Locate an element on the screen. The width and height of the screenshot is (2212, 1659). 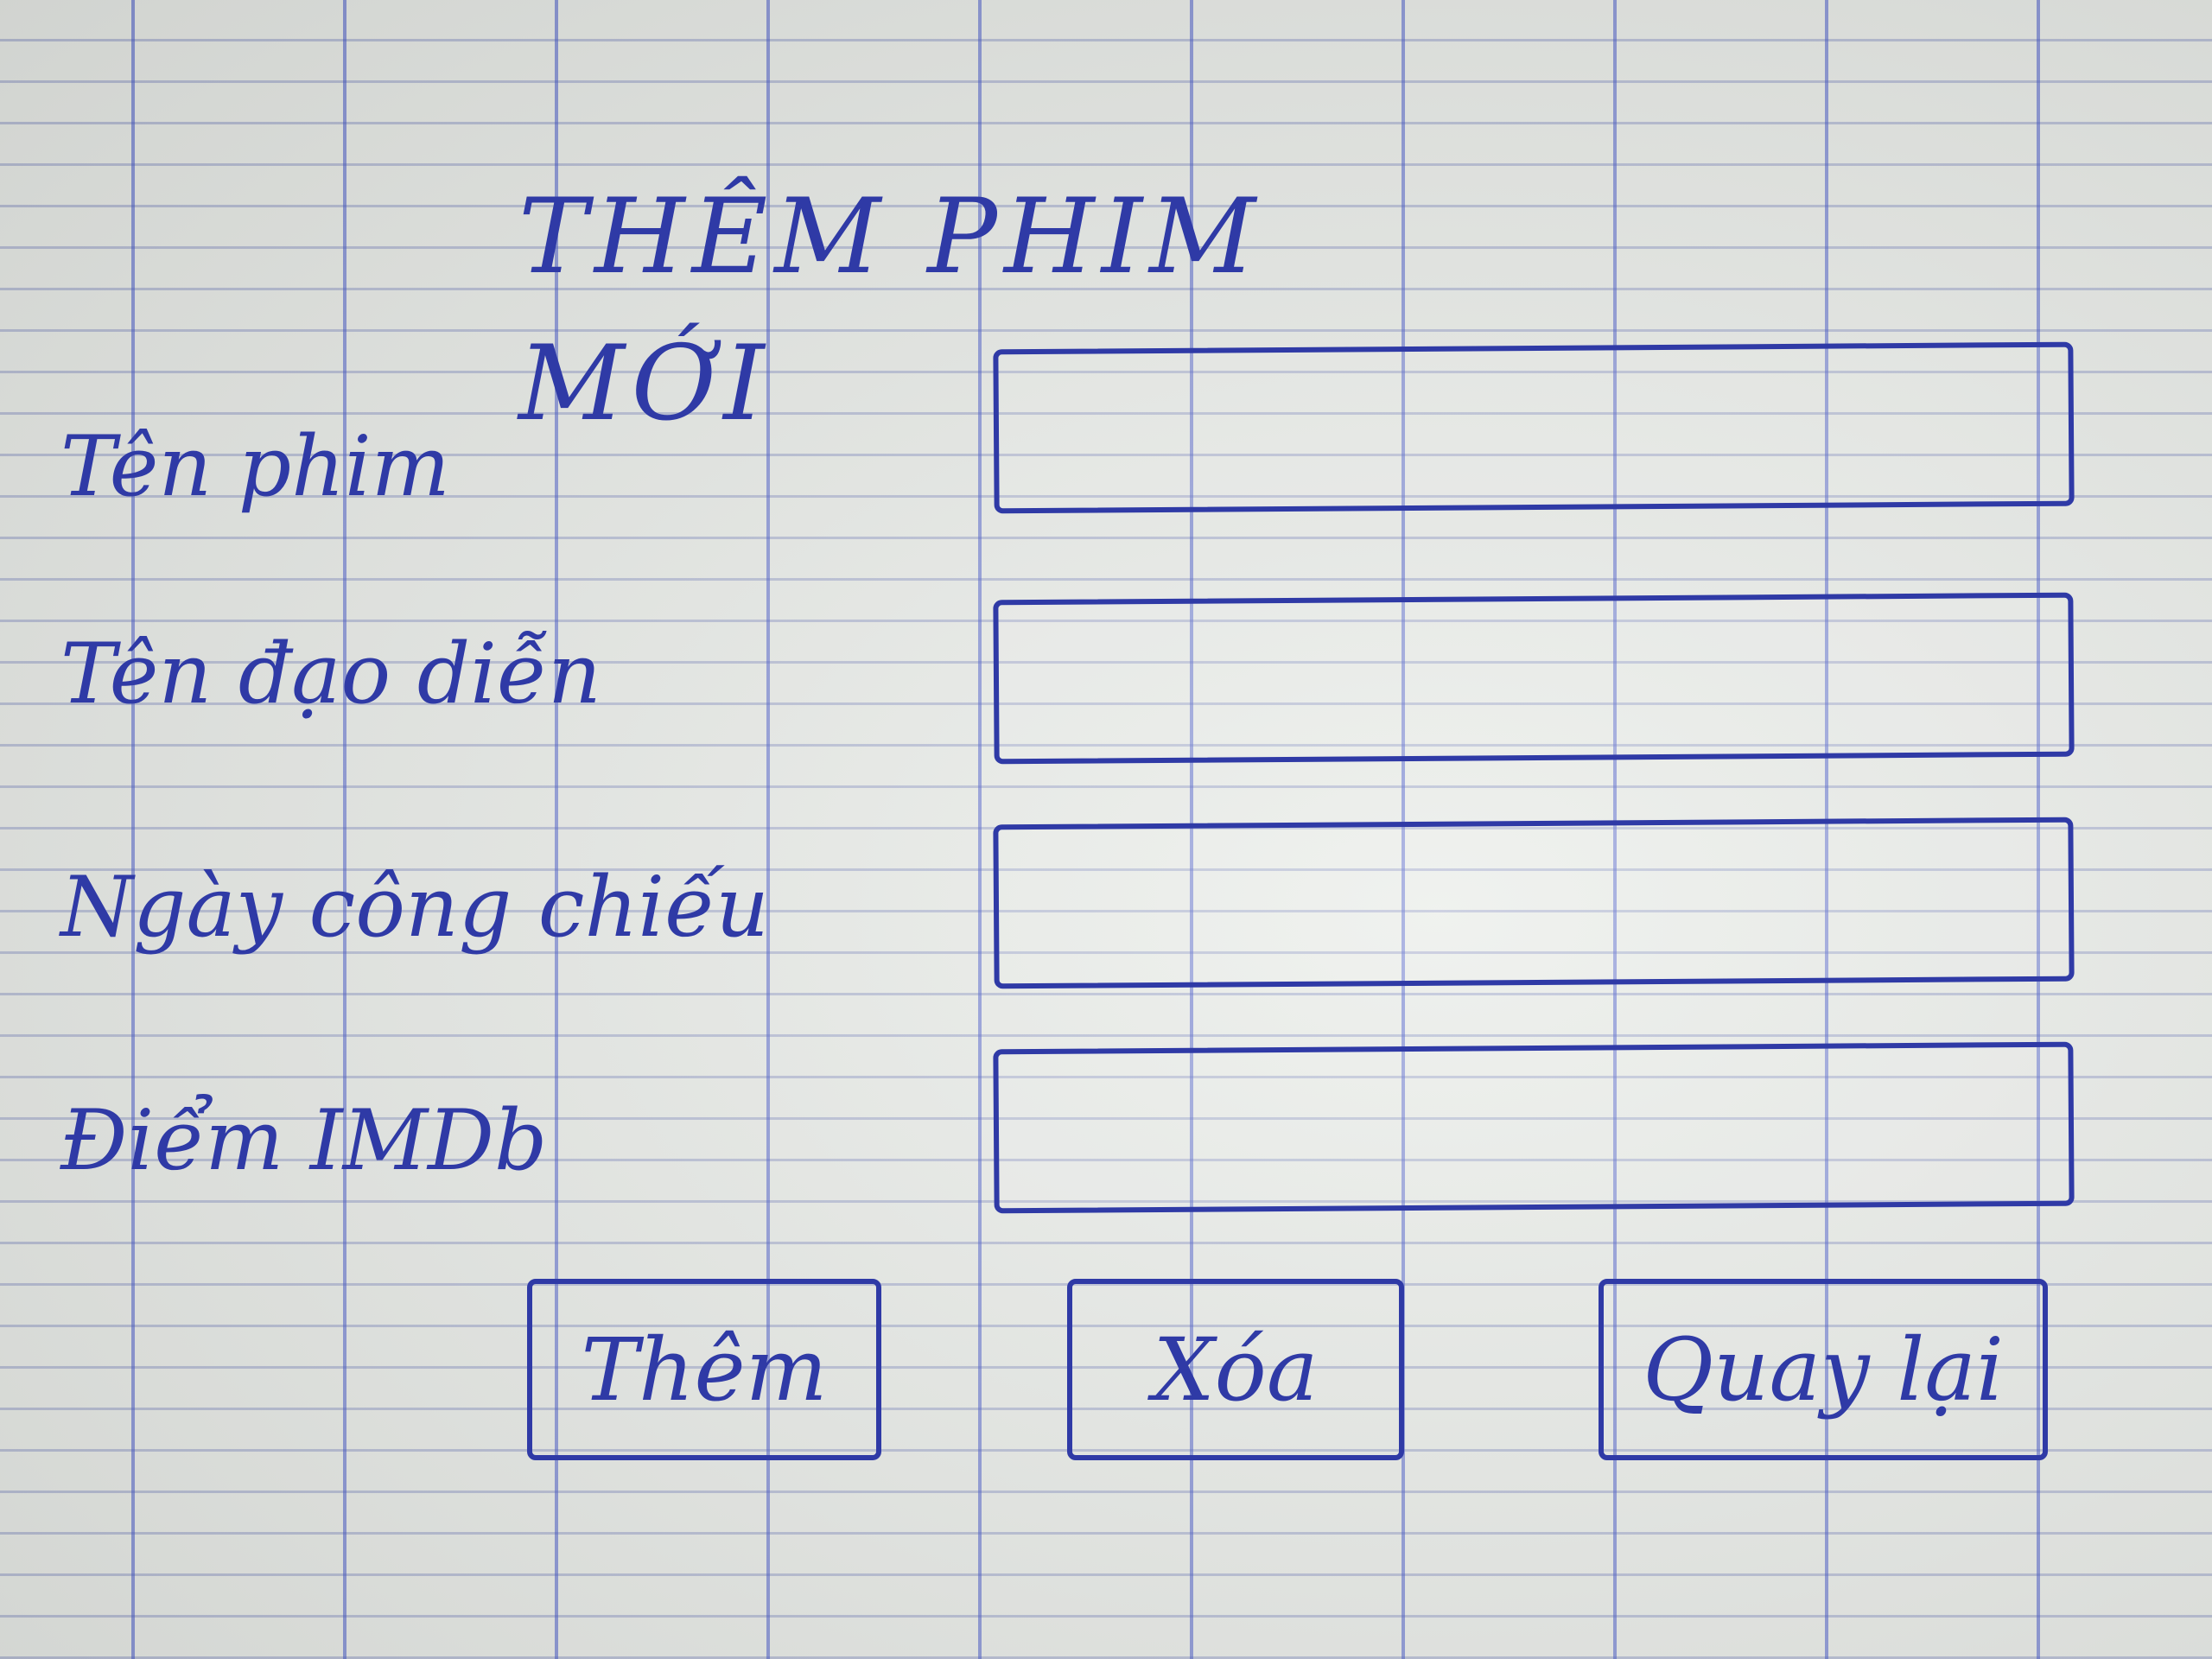
movie-name-field is located at coordinates (1534, 427).